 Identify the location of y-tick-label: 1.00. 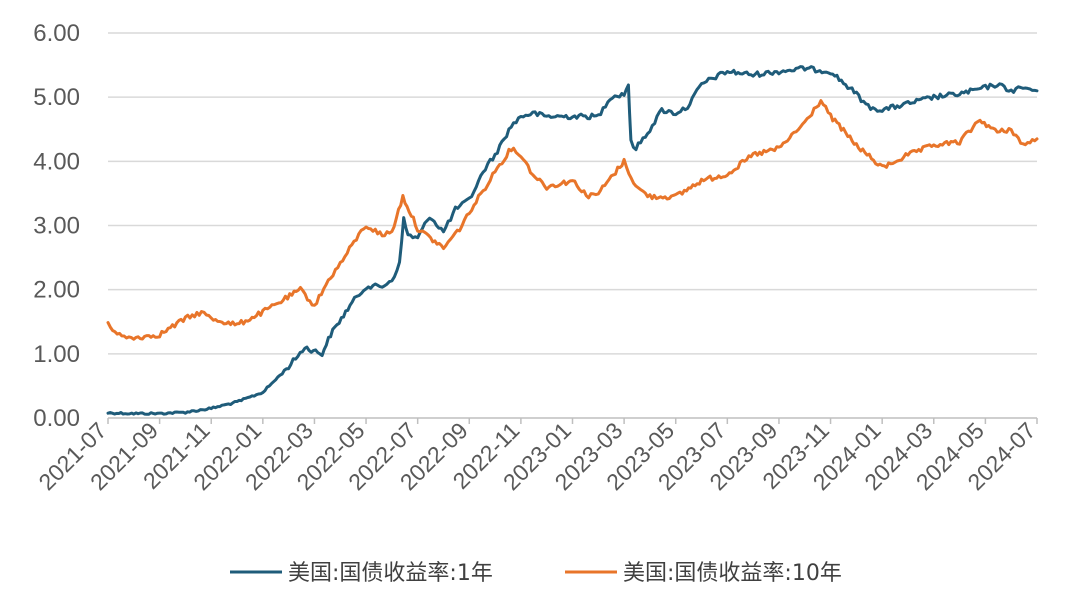
(56, 354).